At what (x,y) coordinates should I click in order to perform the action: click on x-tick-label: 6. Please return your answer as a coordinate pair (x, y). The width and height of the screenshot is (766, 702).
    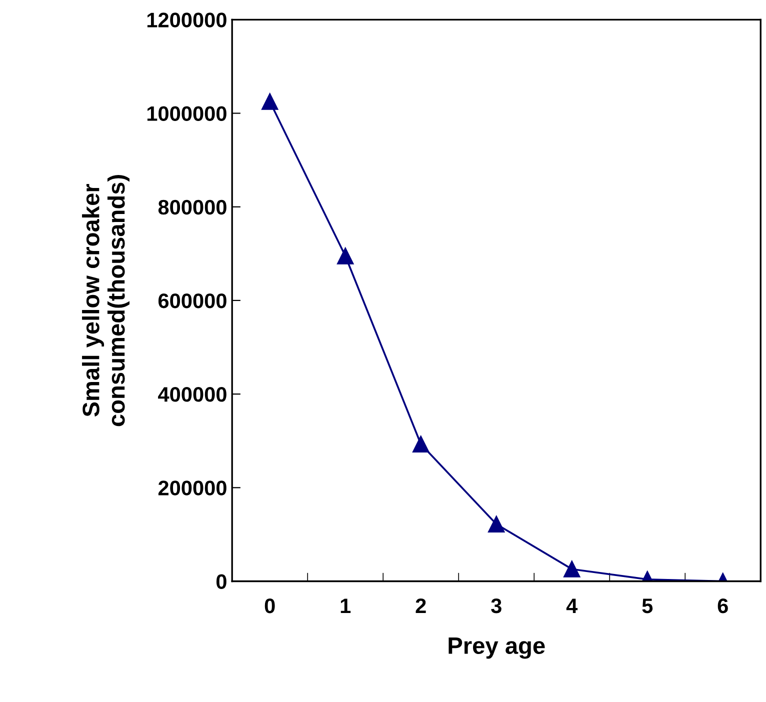
    Looking at the image, I should click on (723, 606).